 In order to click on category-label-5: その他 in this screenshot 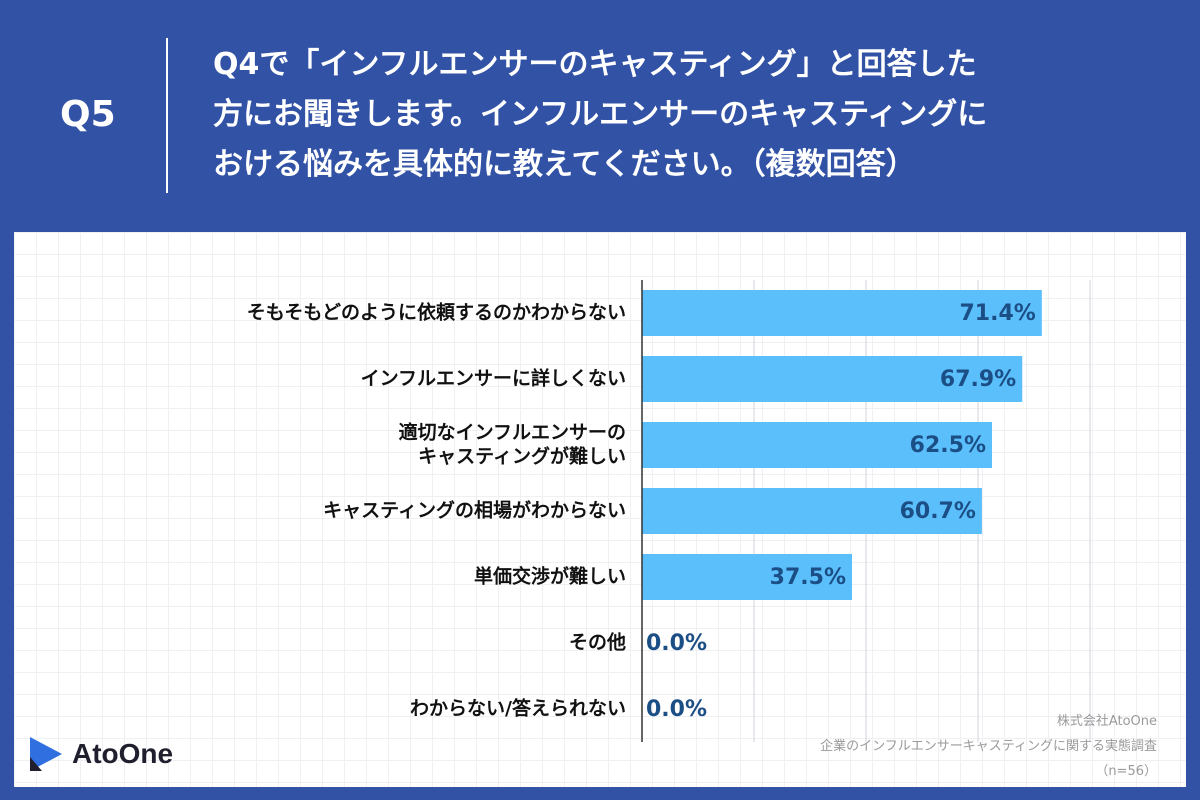, I will do `click(597, 642)`.